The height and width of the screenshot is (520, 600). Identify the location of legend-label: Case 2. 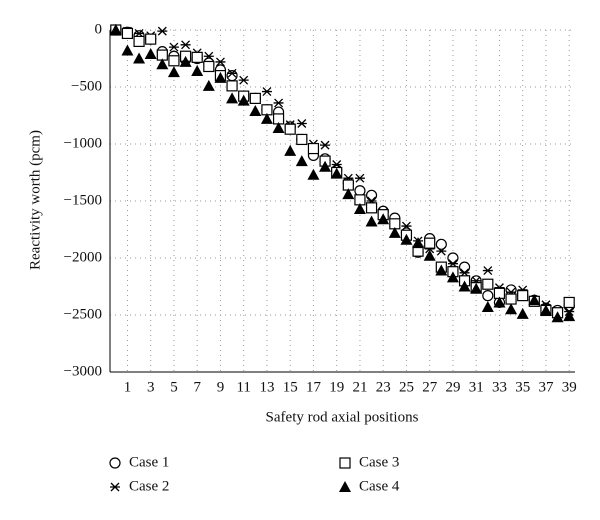
(149, 486).